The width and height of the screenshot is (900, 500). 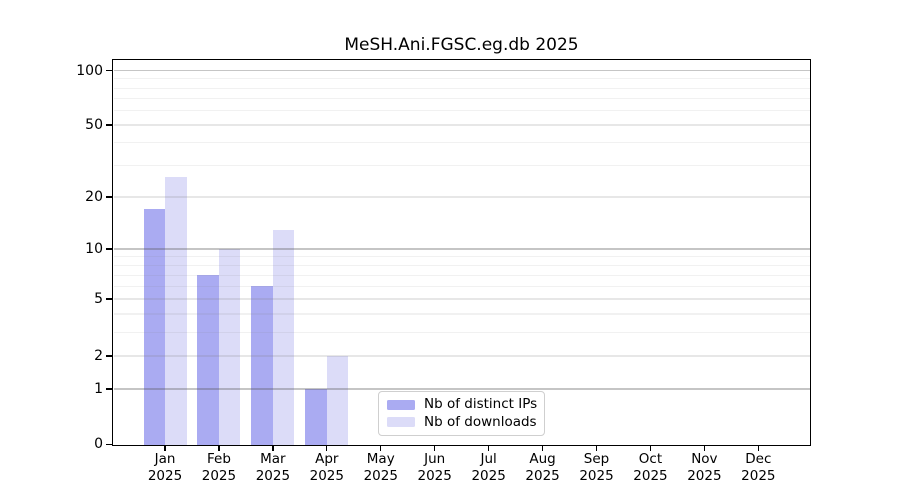 I want to click on x-tick-label-dec: Dec 2025, so click(x=758, y=468).